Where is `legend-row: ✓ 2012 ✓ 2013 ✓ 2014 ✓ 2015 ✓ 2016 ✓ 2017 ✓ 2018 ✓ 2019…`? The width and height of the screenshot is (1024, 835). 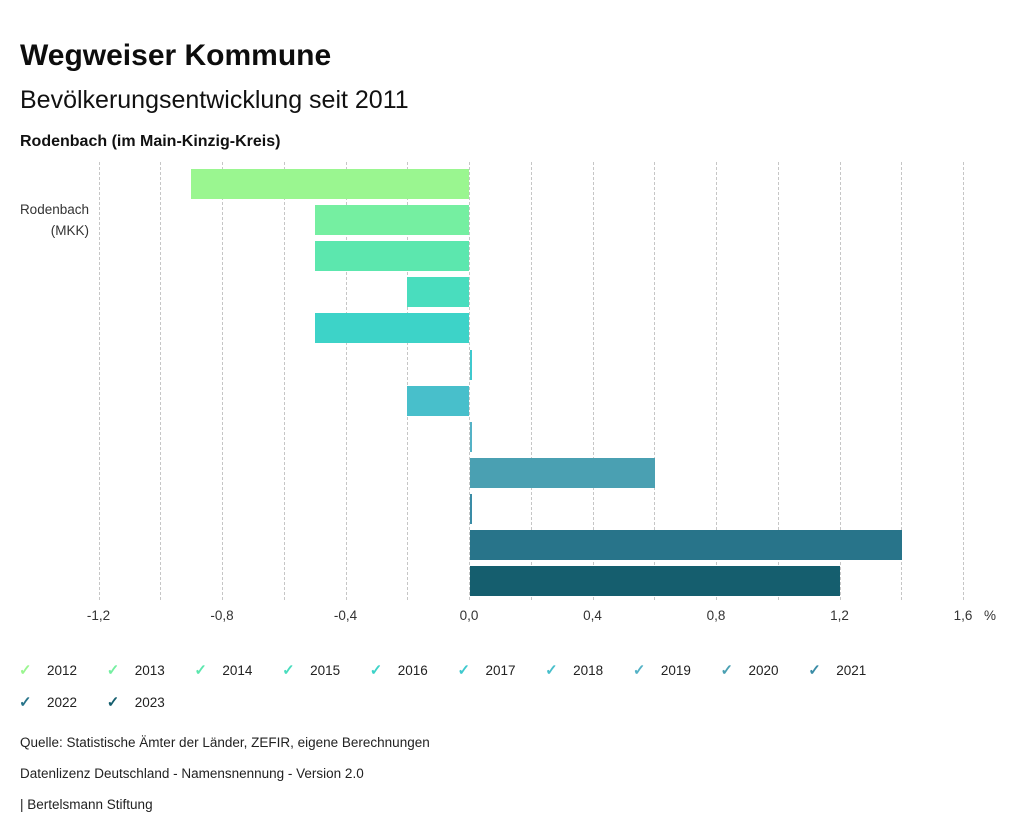
legend-row: ✓ 2012 ✓ 2013 ✓ 2014 ✓ 2015 ✓ 2016 ✓ 2017 ✓ 2018 ✓ 2019… is located at coordinates (457, 670).